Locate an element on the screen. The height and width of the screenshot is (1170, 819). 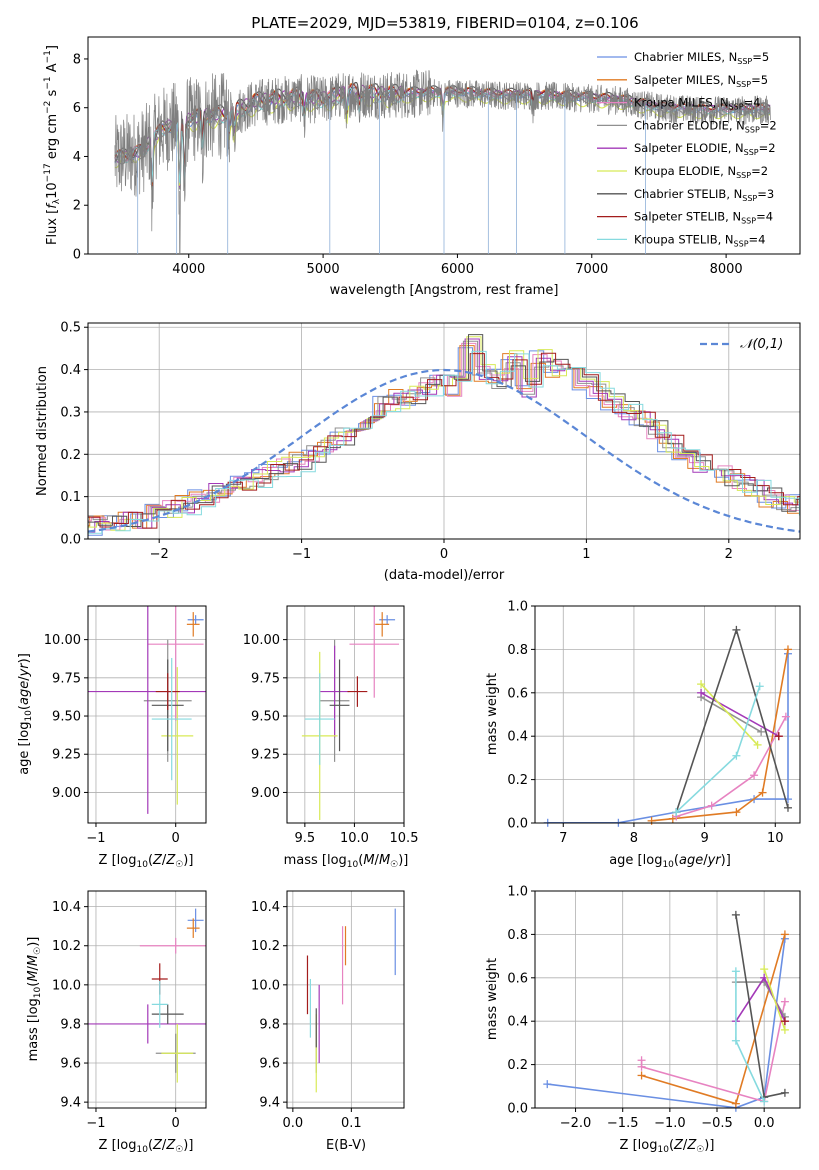
hist-kroupa-stelib is located at coordinates (444, 442).